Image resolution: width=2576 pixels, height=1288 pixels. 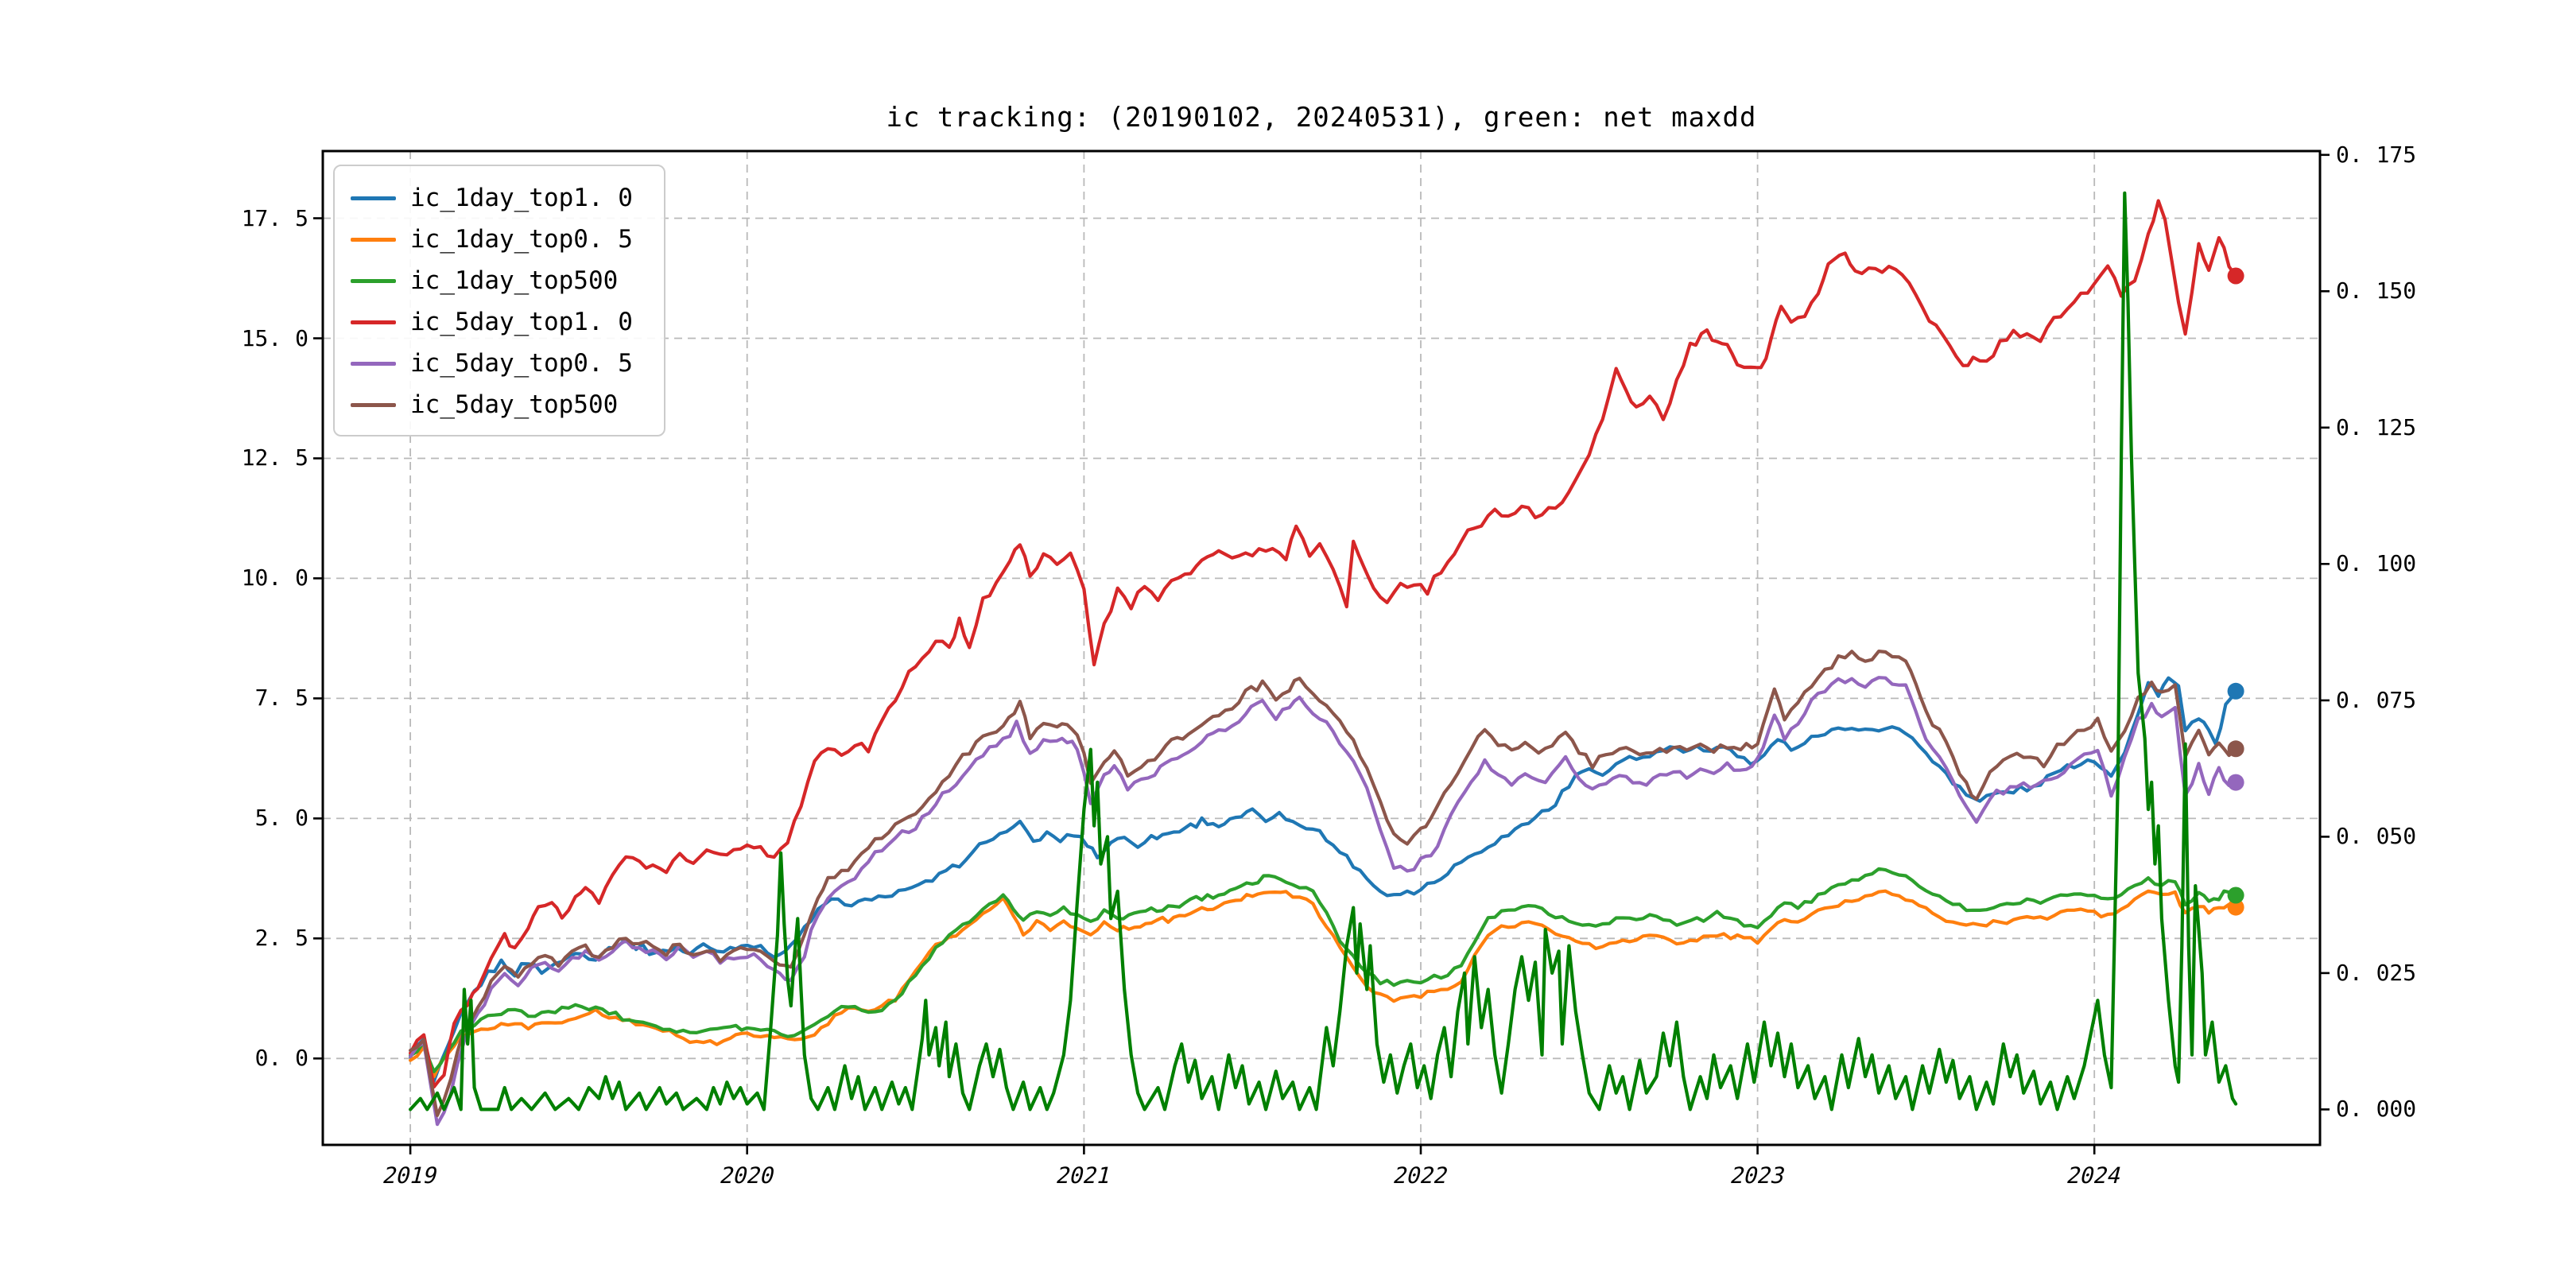 I want to click on legend-item: ic_1day_top1. 0, so click(x=499, y=198).